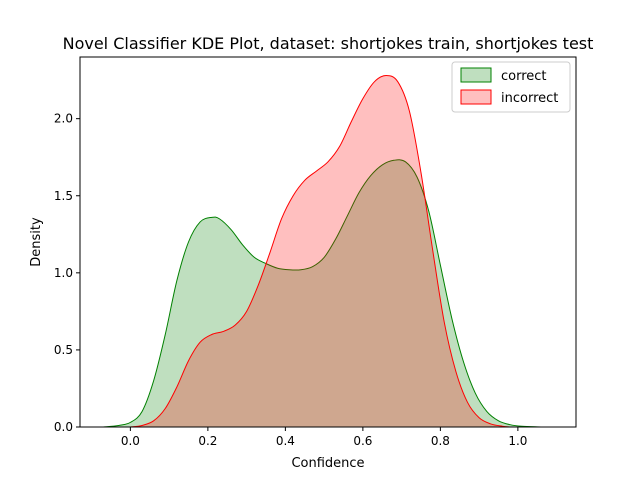  I want to click on y-tick-label: 0.5, so click(63, 350).